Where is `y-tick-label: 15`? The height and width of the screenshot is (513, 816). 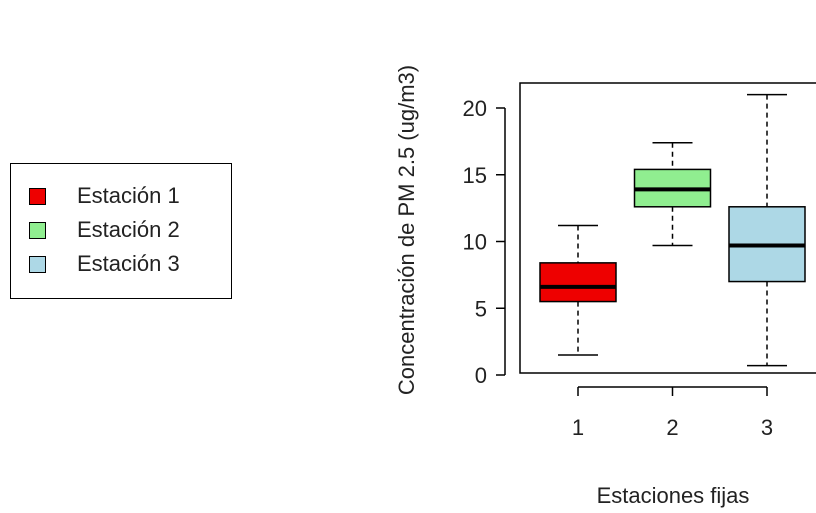 y-tick-label: 15 is located at coordinates (475, 175).